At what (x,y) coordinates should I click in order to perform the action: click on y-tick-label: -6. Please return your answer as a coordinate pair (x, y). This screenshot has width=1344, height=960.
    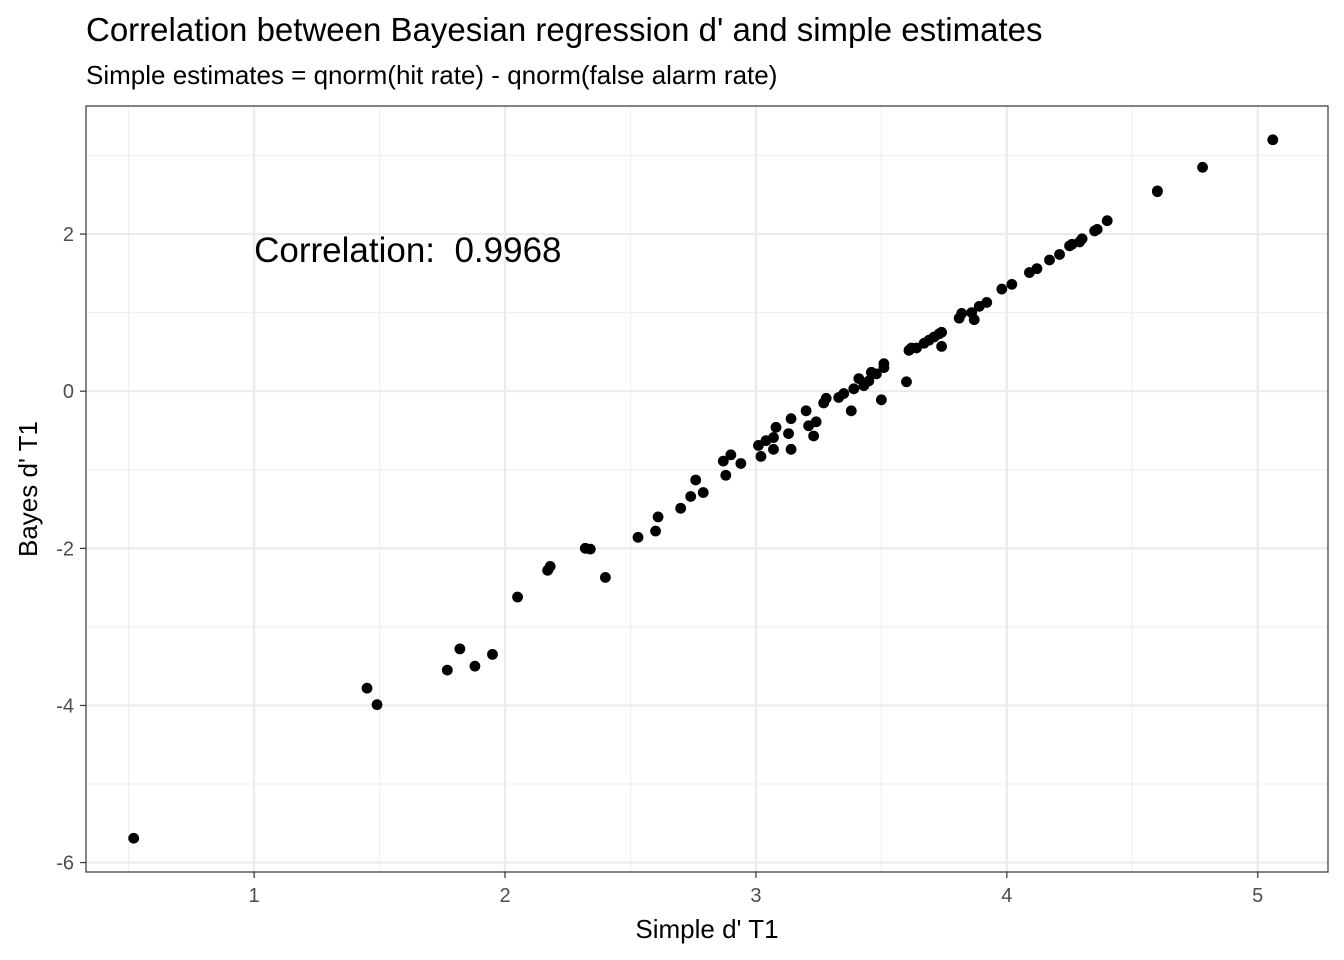
    Looking at the image, I should click on (65, 864).